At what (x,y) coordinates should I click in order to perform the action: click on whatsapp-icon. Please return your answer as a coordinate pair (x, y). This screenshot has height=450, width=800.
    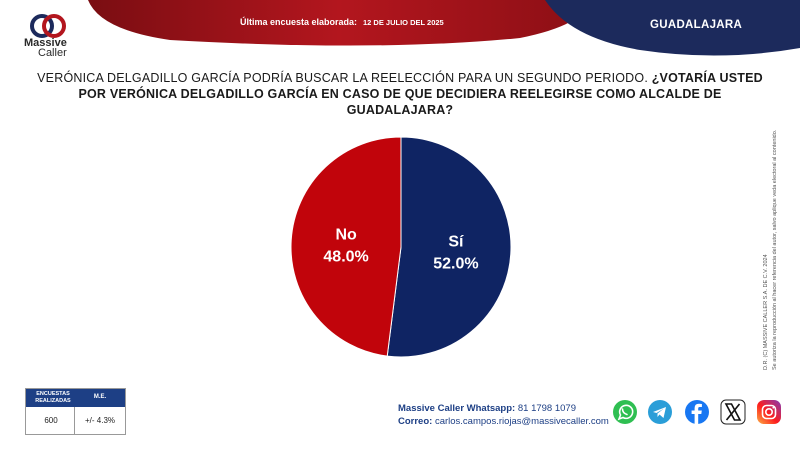
    Looking at the image, I should click on (625, 412).